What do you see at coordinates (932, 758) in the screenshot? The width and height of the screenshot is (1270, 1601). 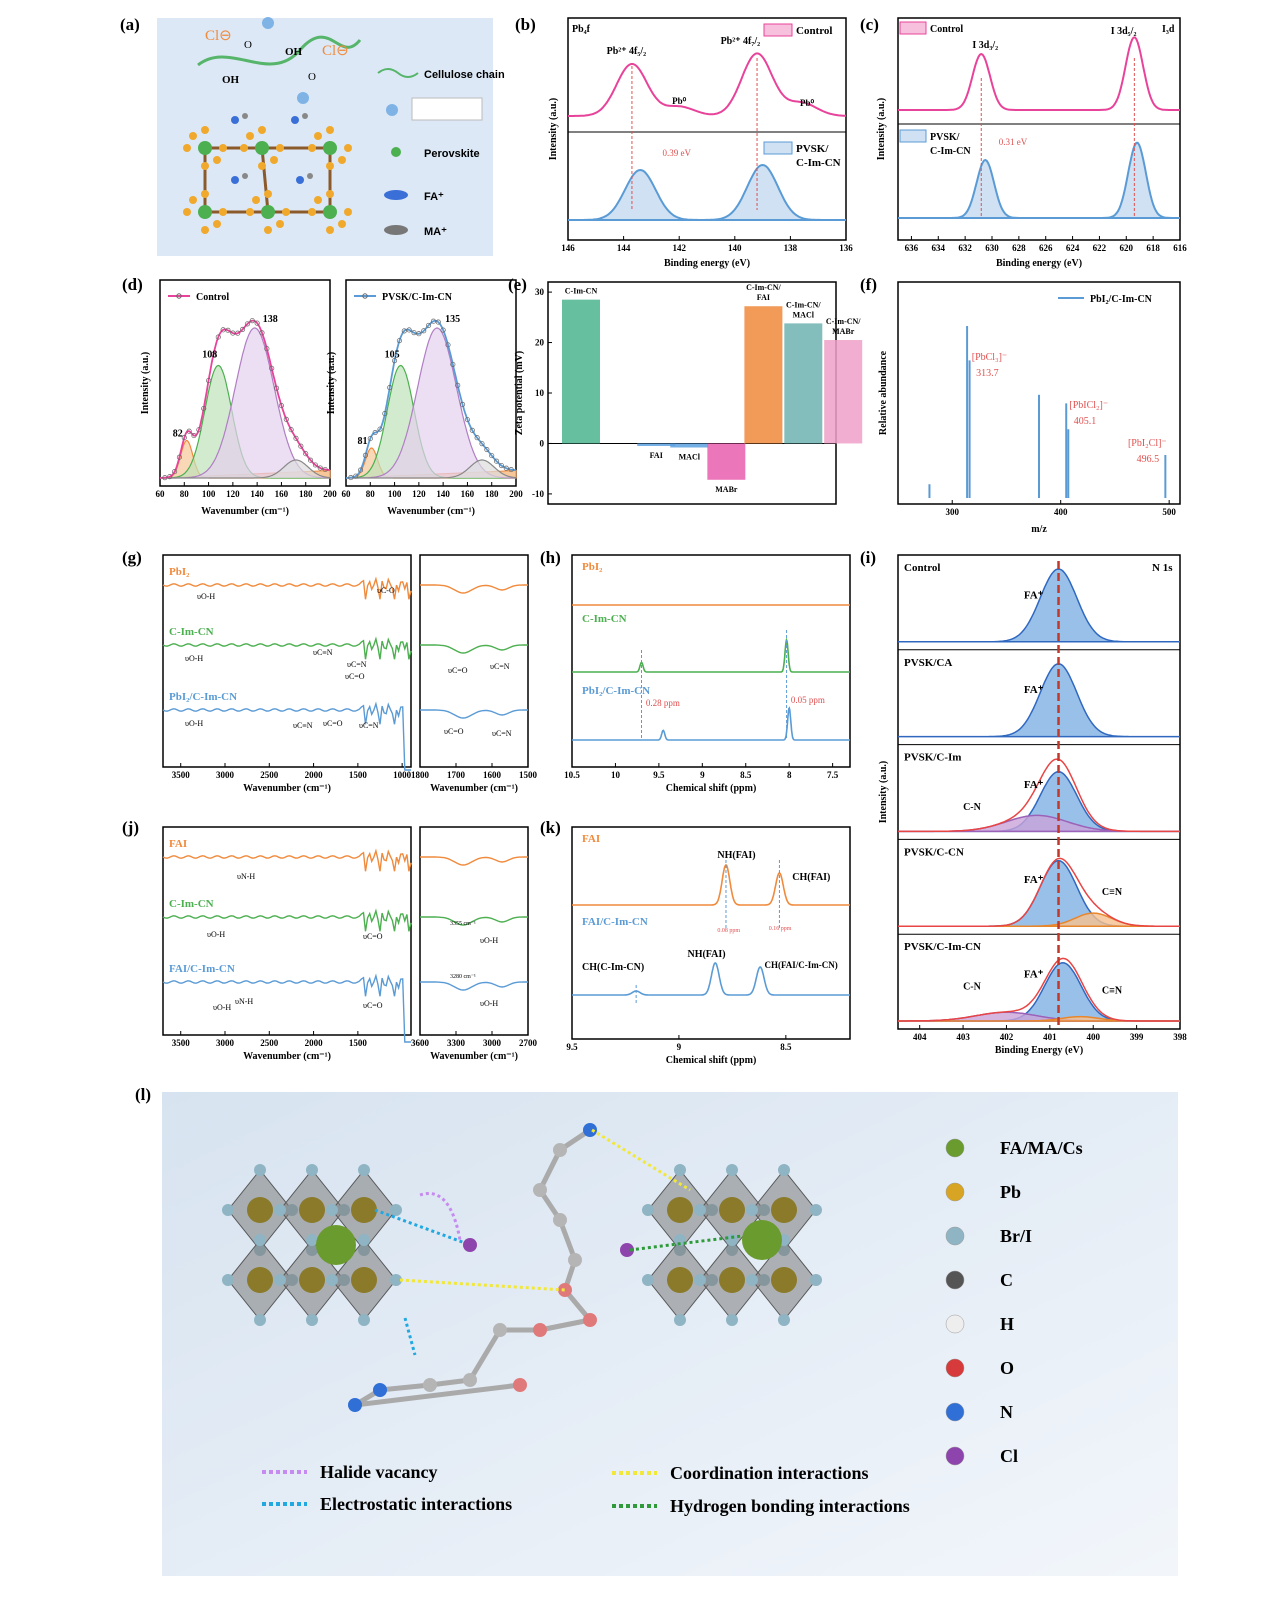 I see `series-label: PVSK/C-Im` at bounding box center [932, 758].